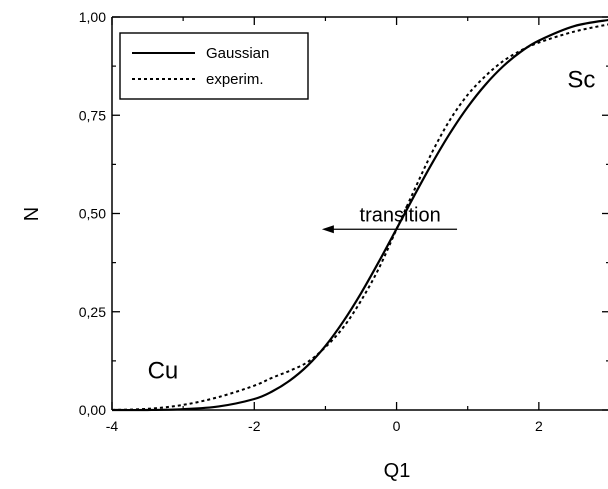 Image resolution: width=608 pixels, height=489 pixels. I want to click on y-tick-label: 0,50, so click(92, 214).